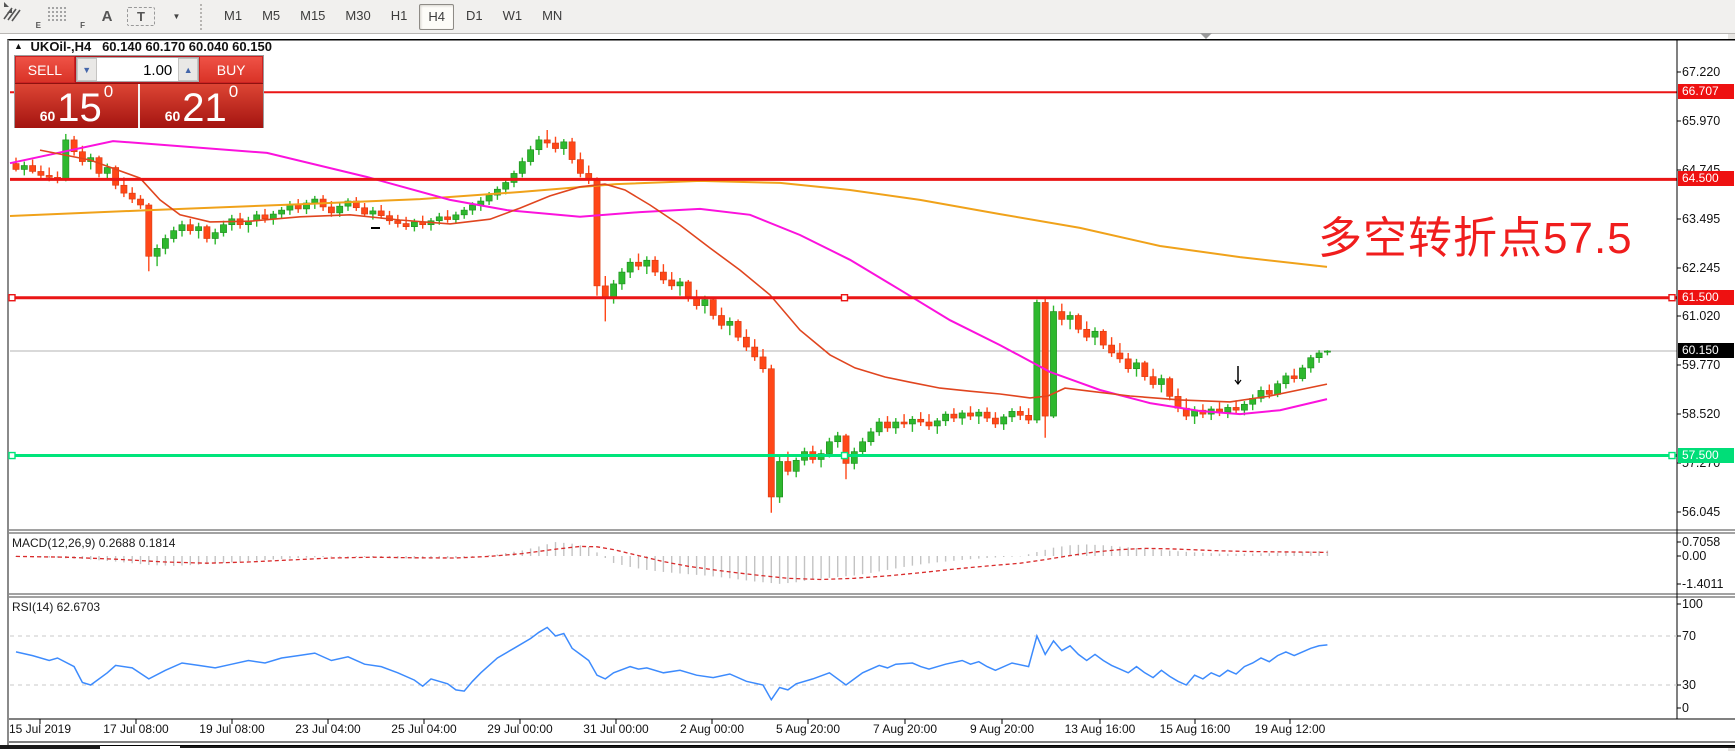 The image size is (1735, 751). Describe the element at coordinates (867, 17) in the screenshot. I see `toolbar: E F A T ▼ M1 M5 M15 M30 H1 H4 D1 W1 MN` at that location.